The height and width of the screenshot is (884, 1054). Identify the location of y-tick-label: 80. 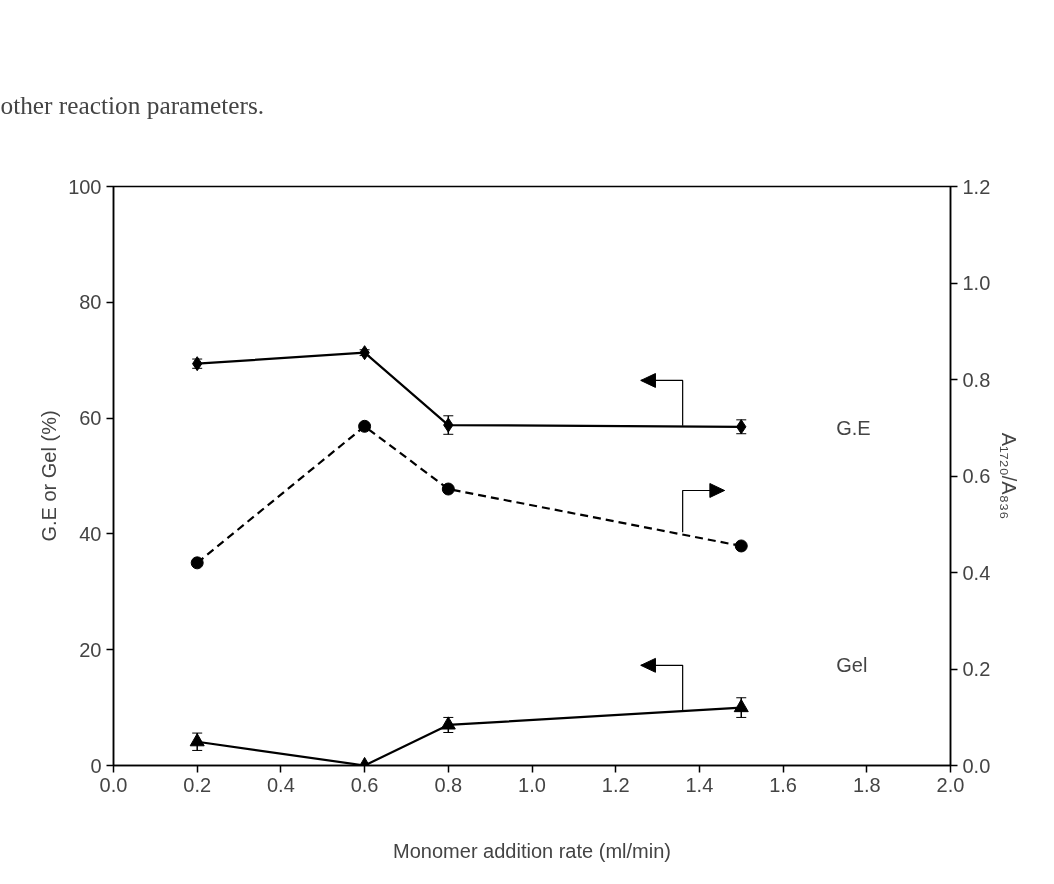
(90, 302).